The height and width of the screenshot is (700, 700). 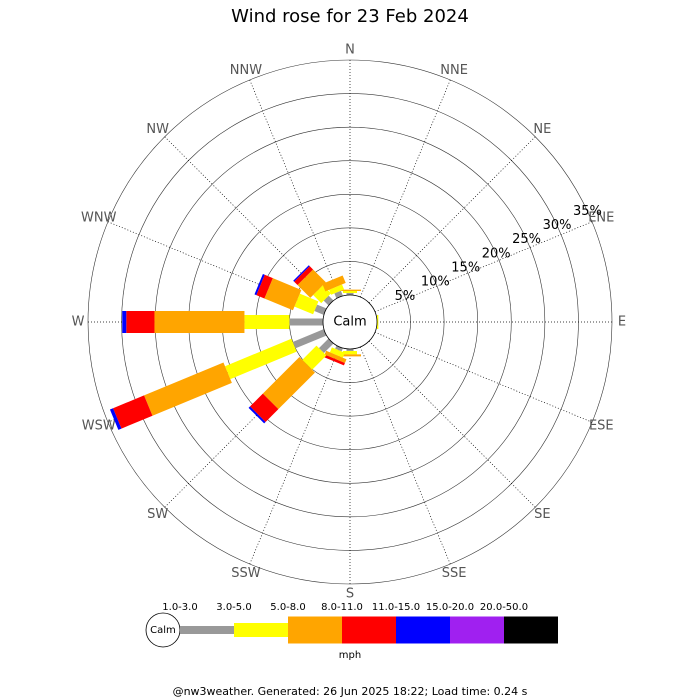 What do you see at coordinates (99, 217) in the screenshot?
I see `direction-label: WNW` at bounding box center [99, 217].